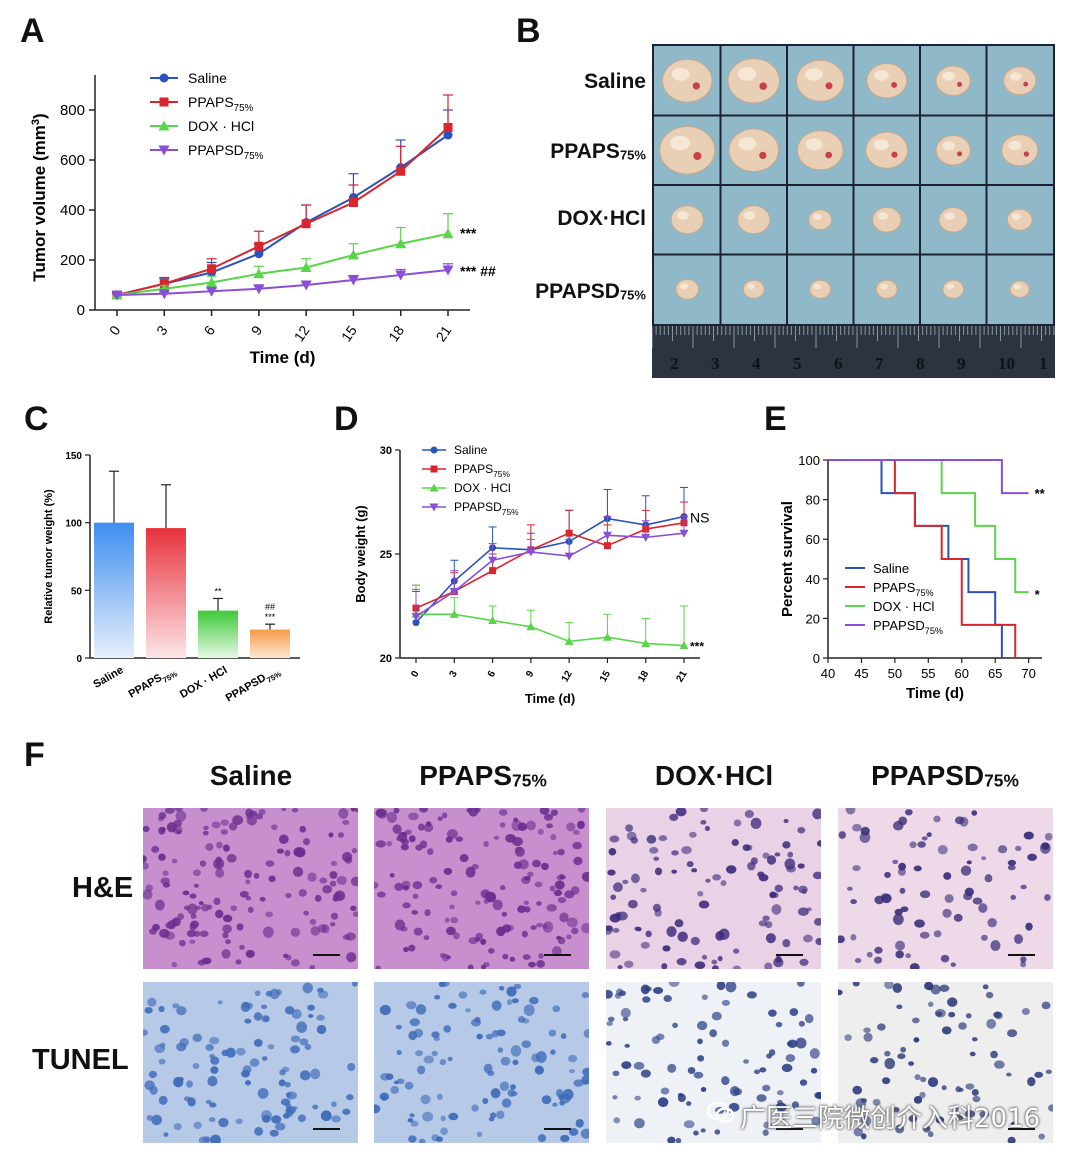 The height and width of the screenshot is (1164, 1080). What do you see at coordinates (302, 333) in the screenshot?
I see `x-tick-label: 12` at bounding box center [302, 333].